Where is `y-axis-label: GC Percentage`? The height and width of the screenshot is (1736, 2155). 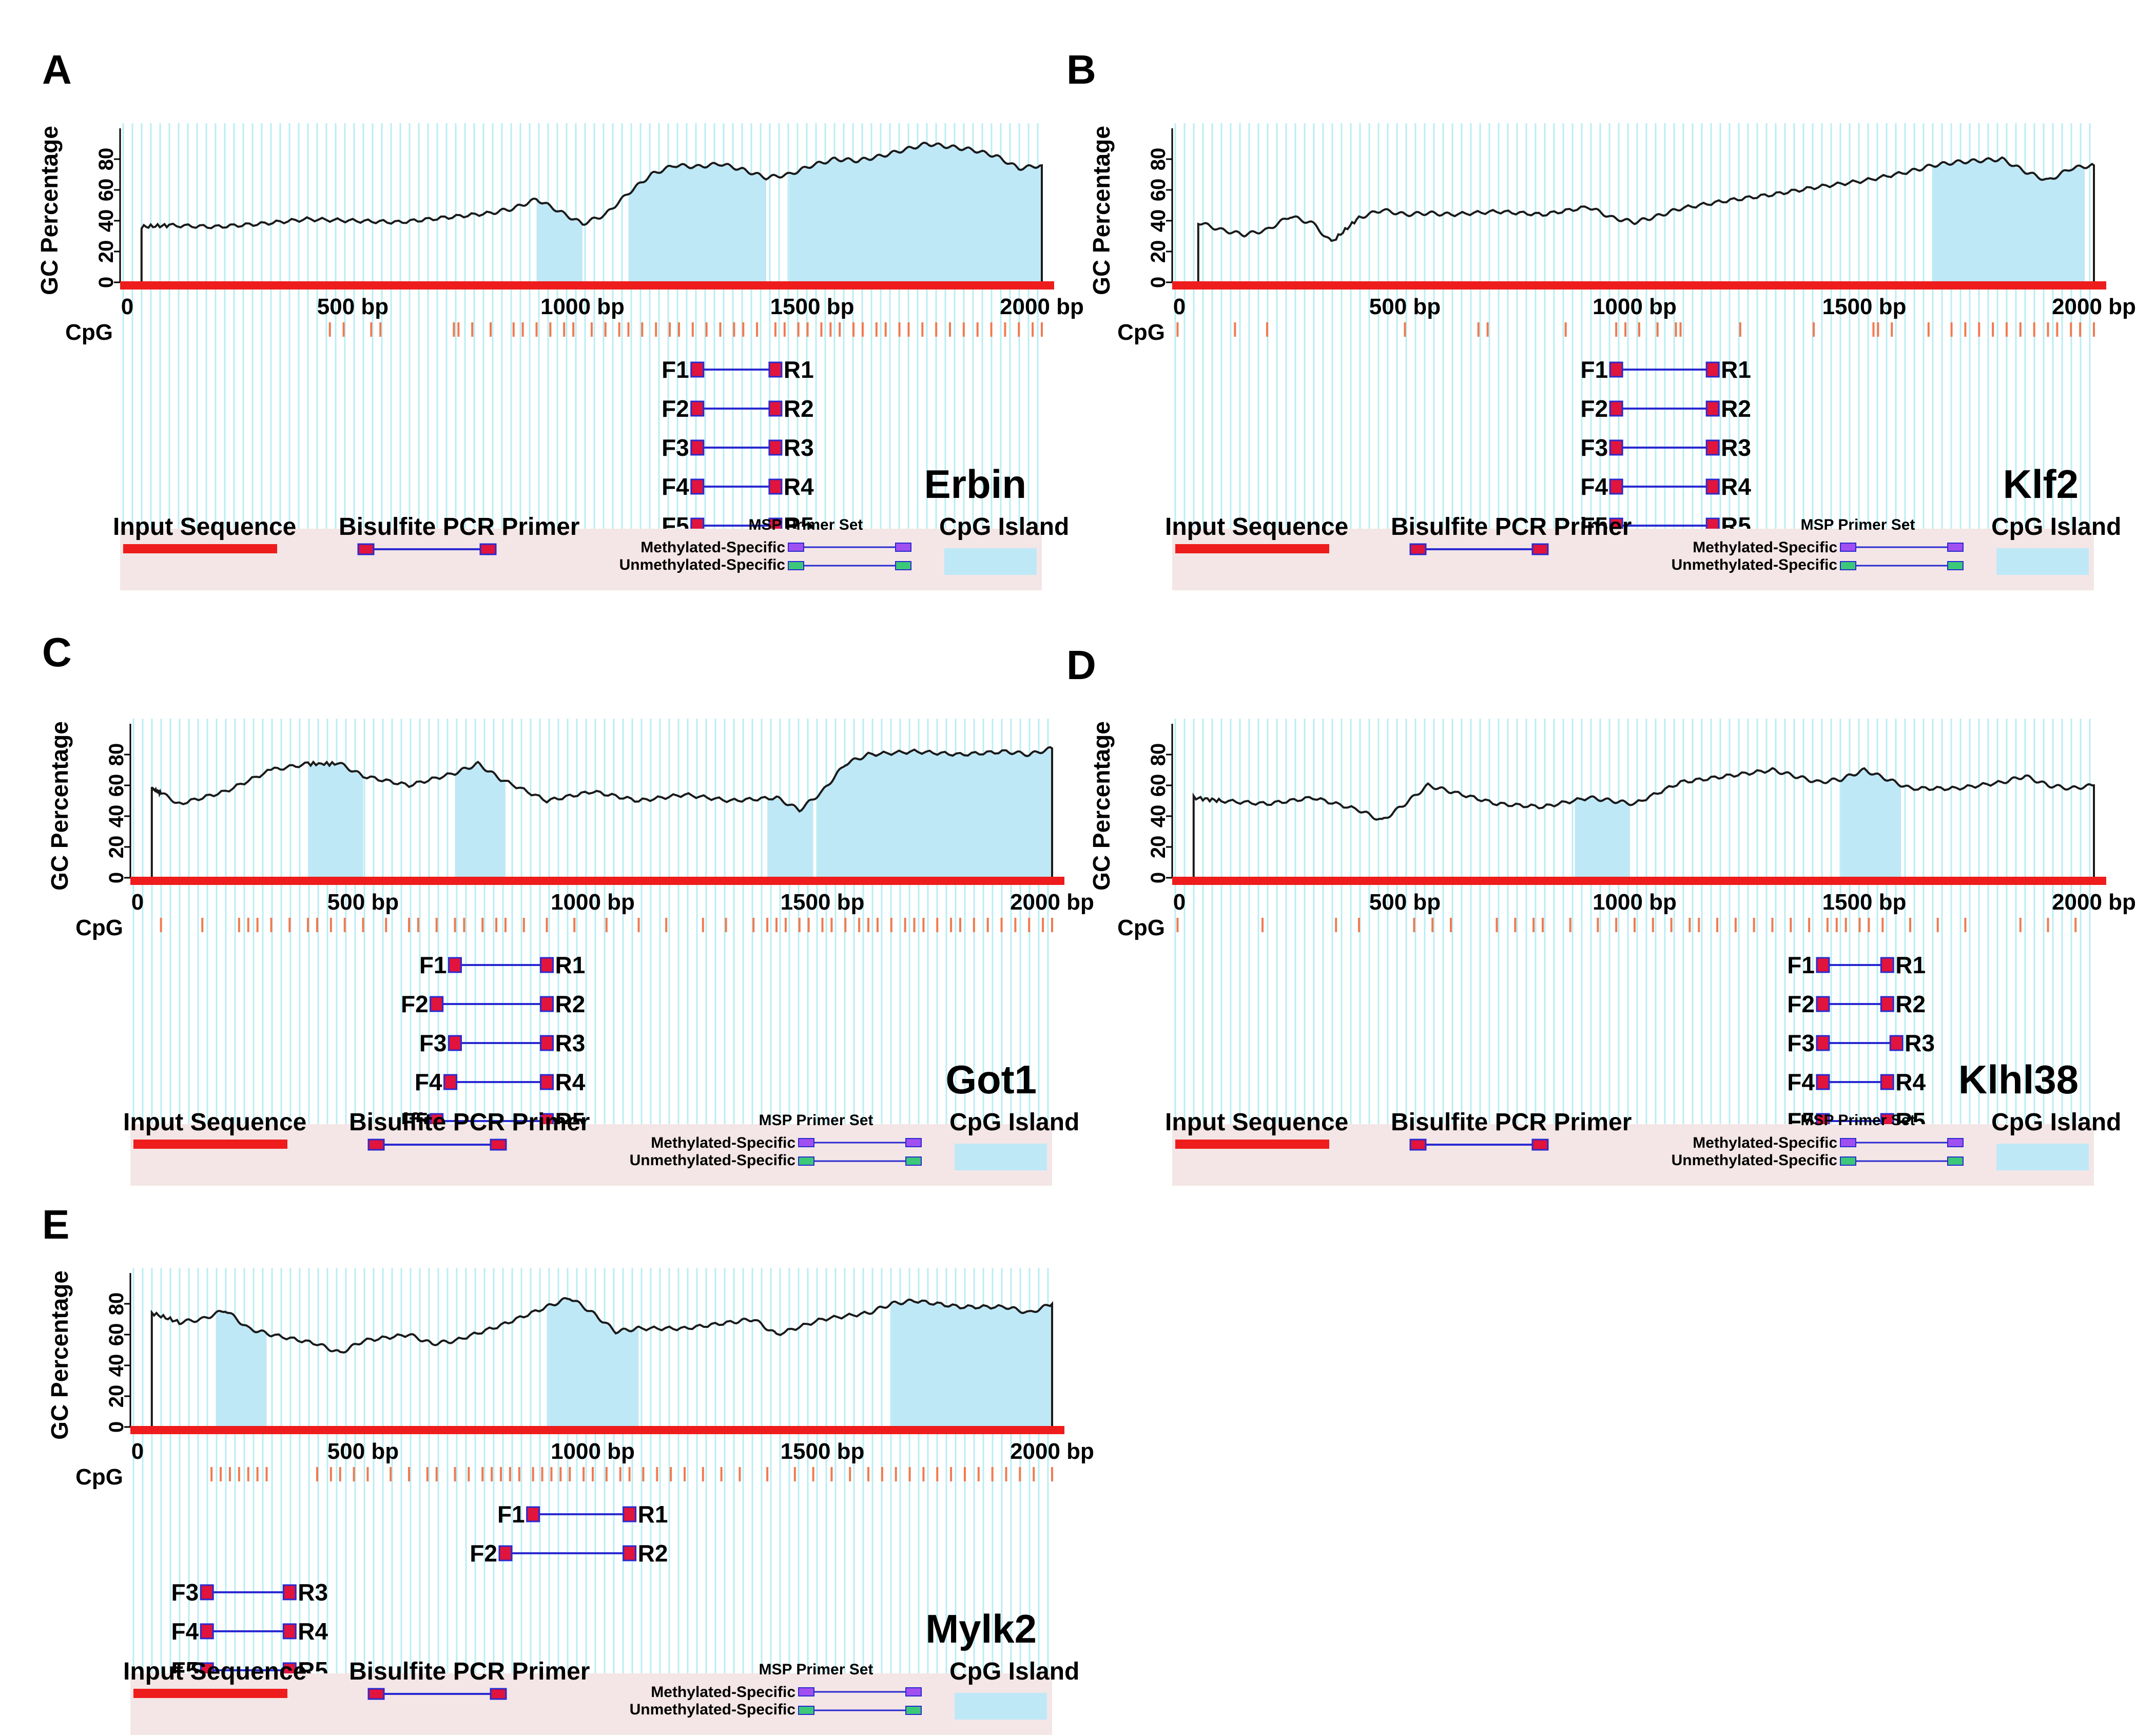 y-axis-label: GC Percentage is located at coordinates (1101, 806).